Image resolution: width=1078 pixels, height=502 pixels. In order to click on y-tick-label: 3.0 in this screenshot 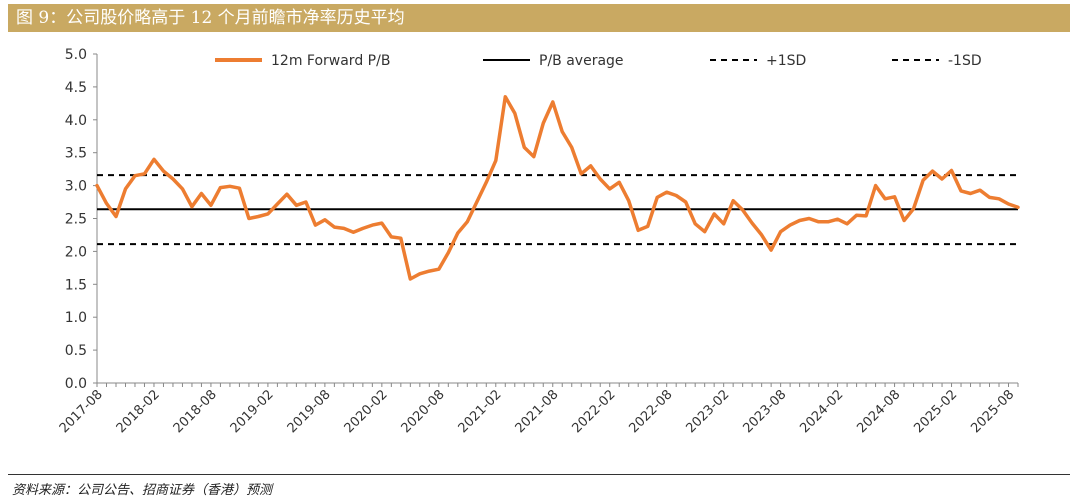, I will do `click(76, 187)`.